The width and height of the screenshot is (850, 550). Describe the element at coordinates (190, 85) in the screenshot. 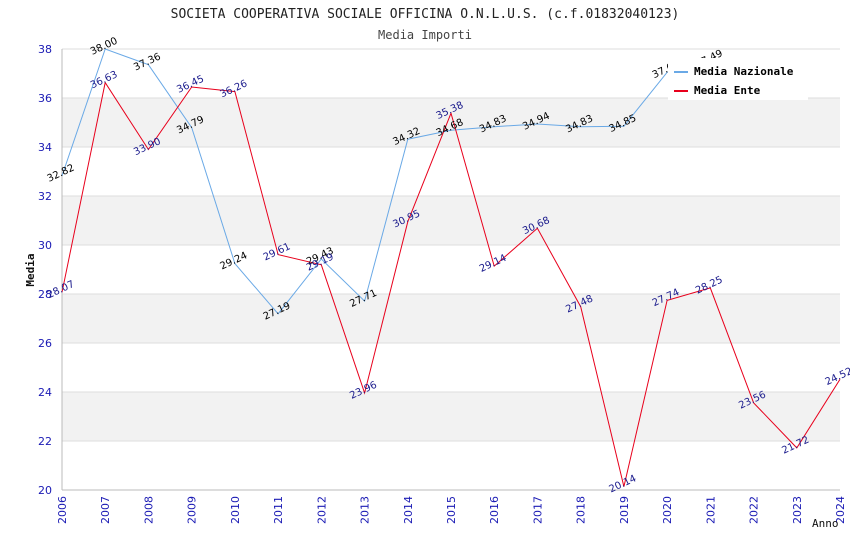

I see `data-label-series-1: 36.45` at that location.